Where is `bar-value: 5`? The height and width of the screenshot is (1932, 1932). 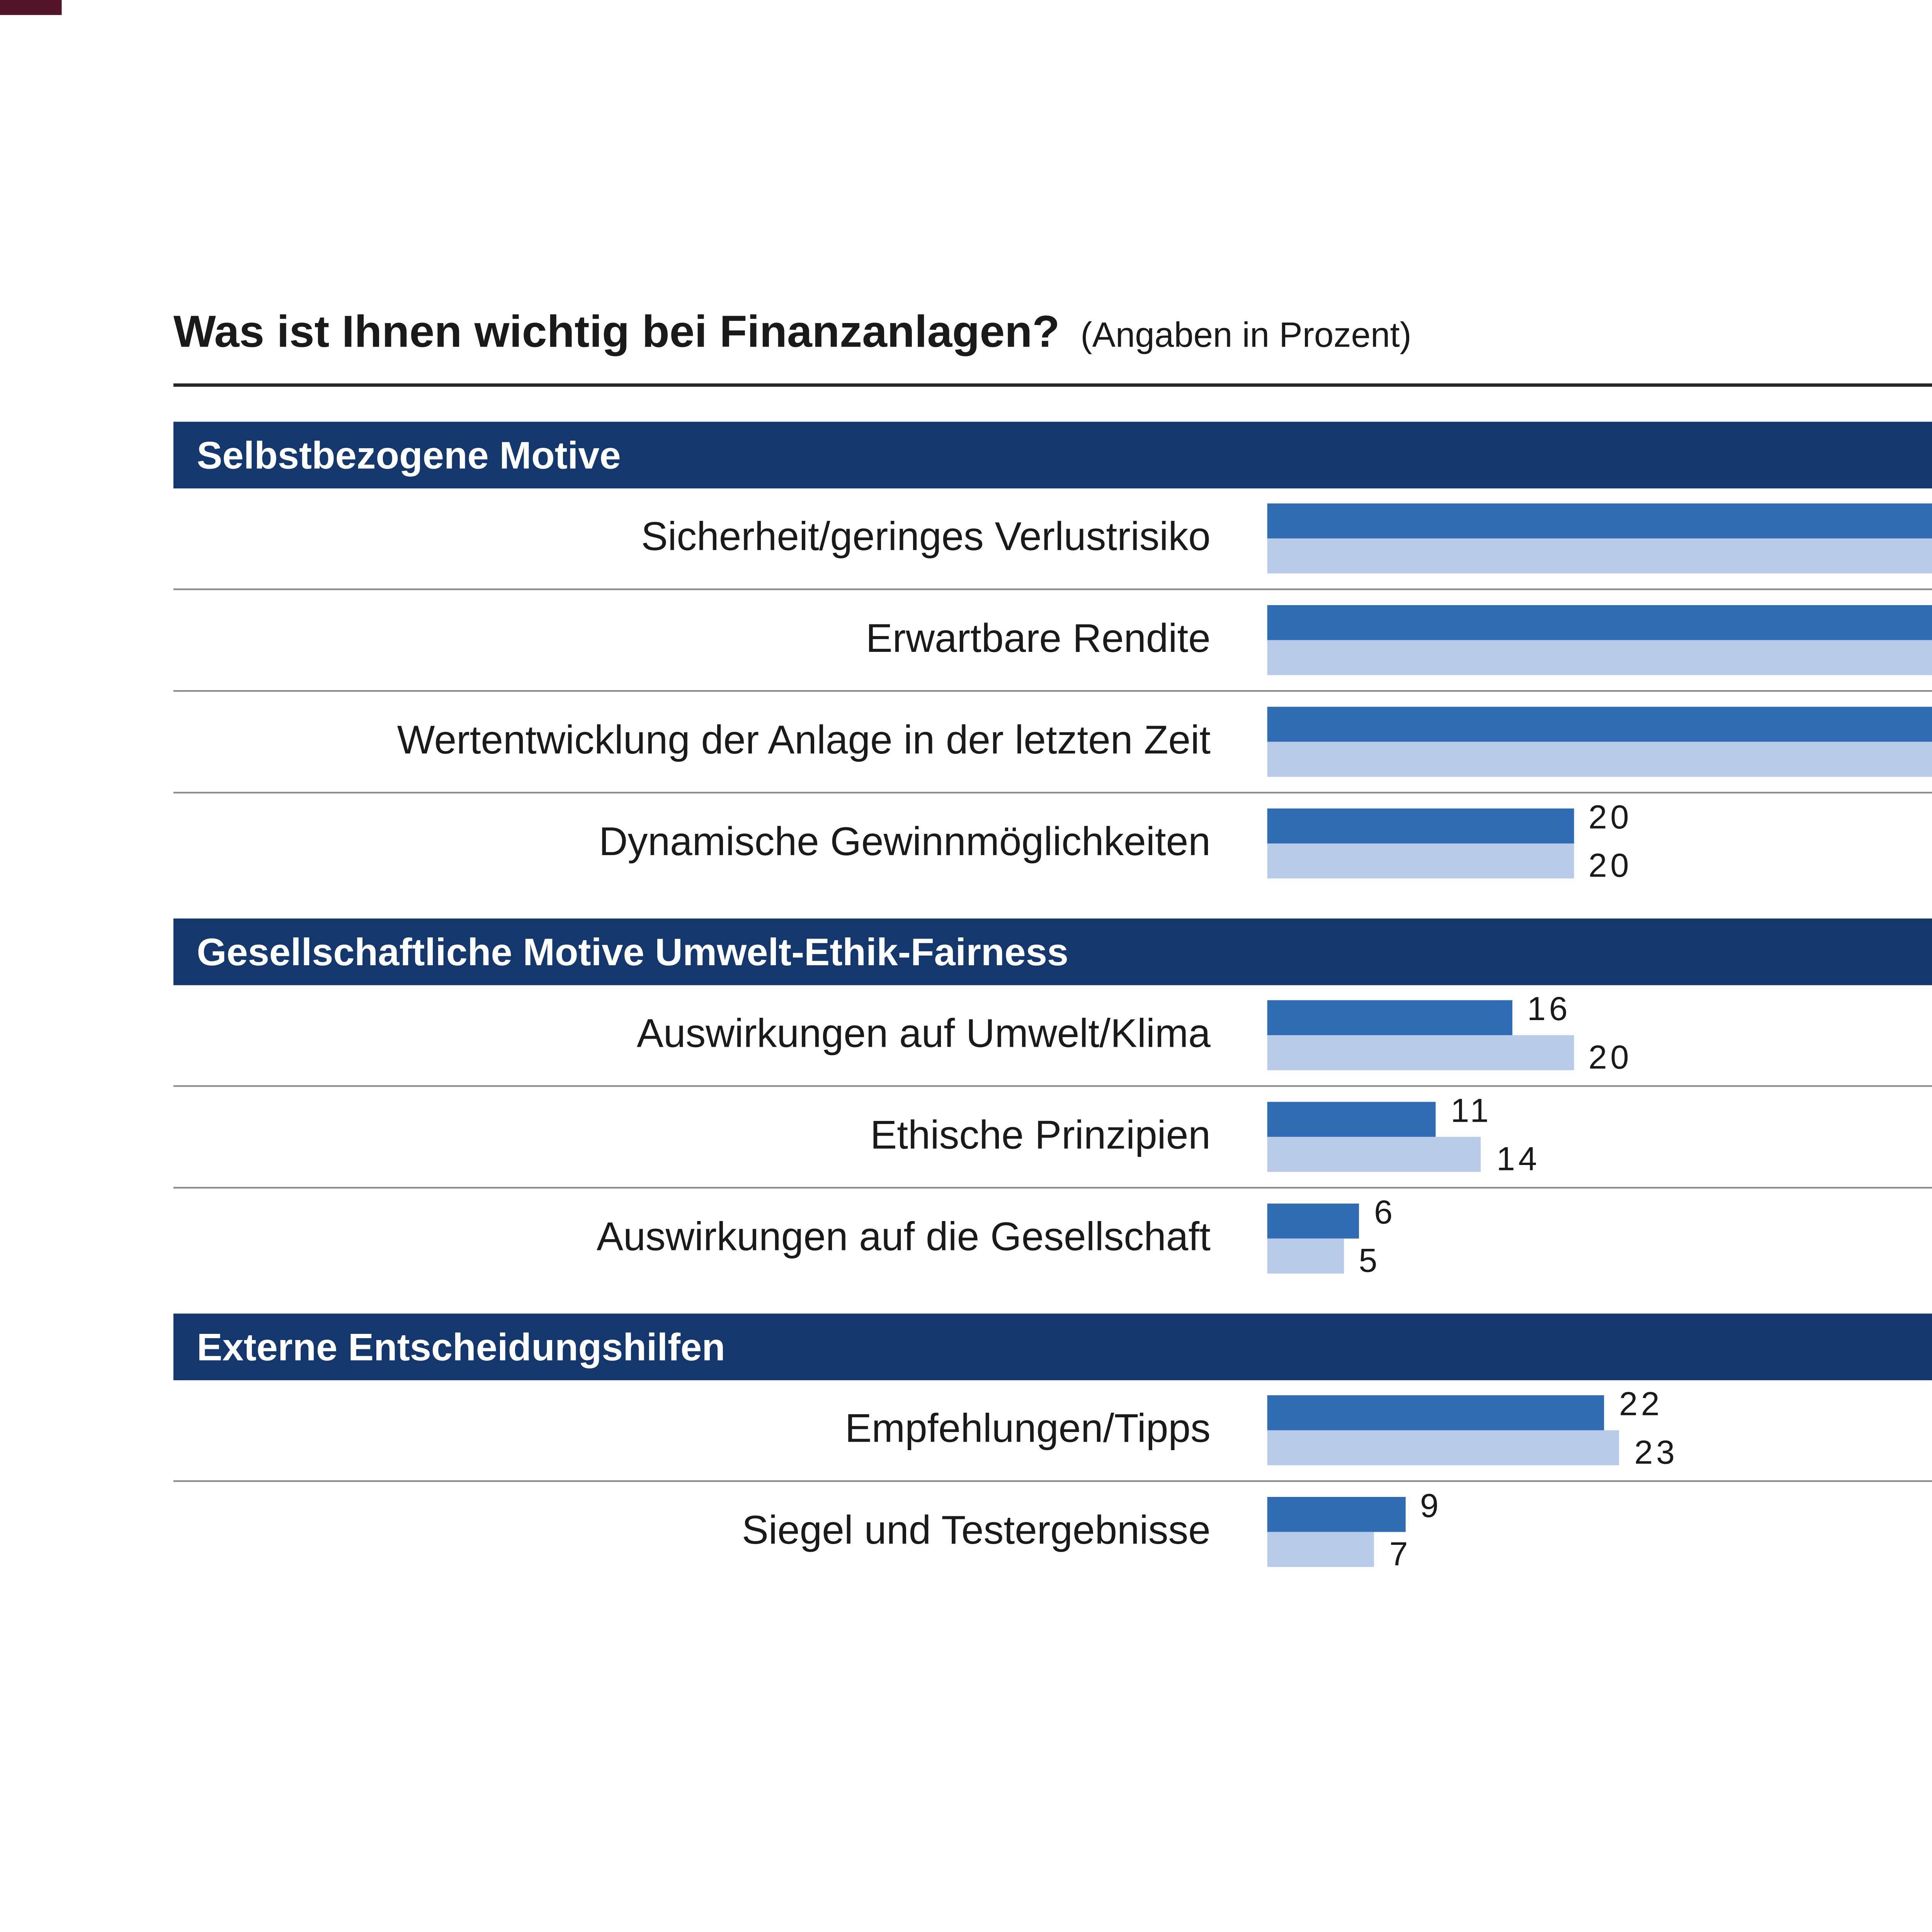 bar-value: 5 is located at coordinates (1370, 1262).